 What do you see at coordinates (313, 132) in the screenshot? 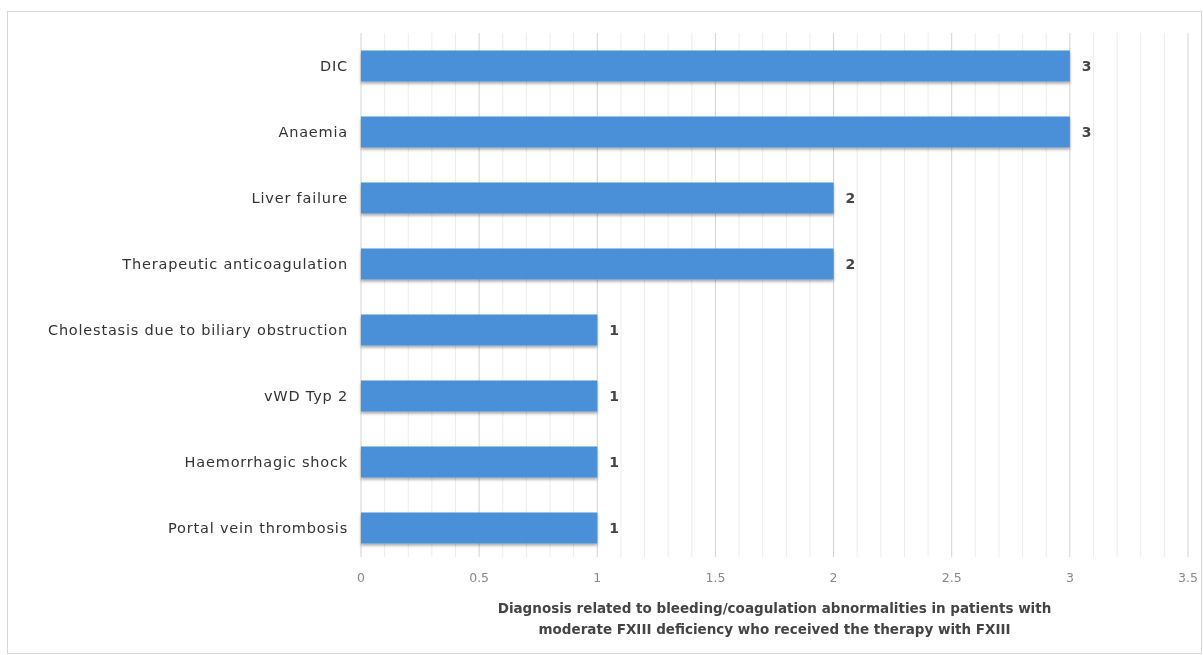
I see `y-tick-label: Anaemia` at bounding box center [313, 132].